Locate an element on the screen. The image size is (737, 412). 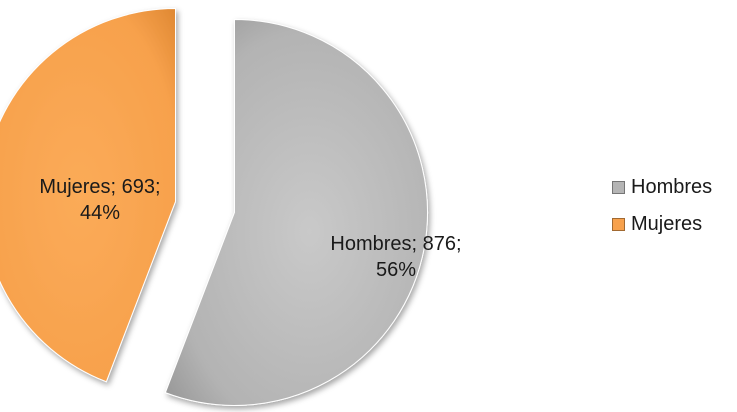
legend-item-hombres: Hombres is located at coordinates (662, 187).